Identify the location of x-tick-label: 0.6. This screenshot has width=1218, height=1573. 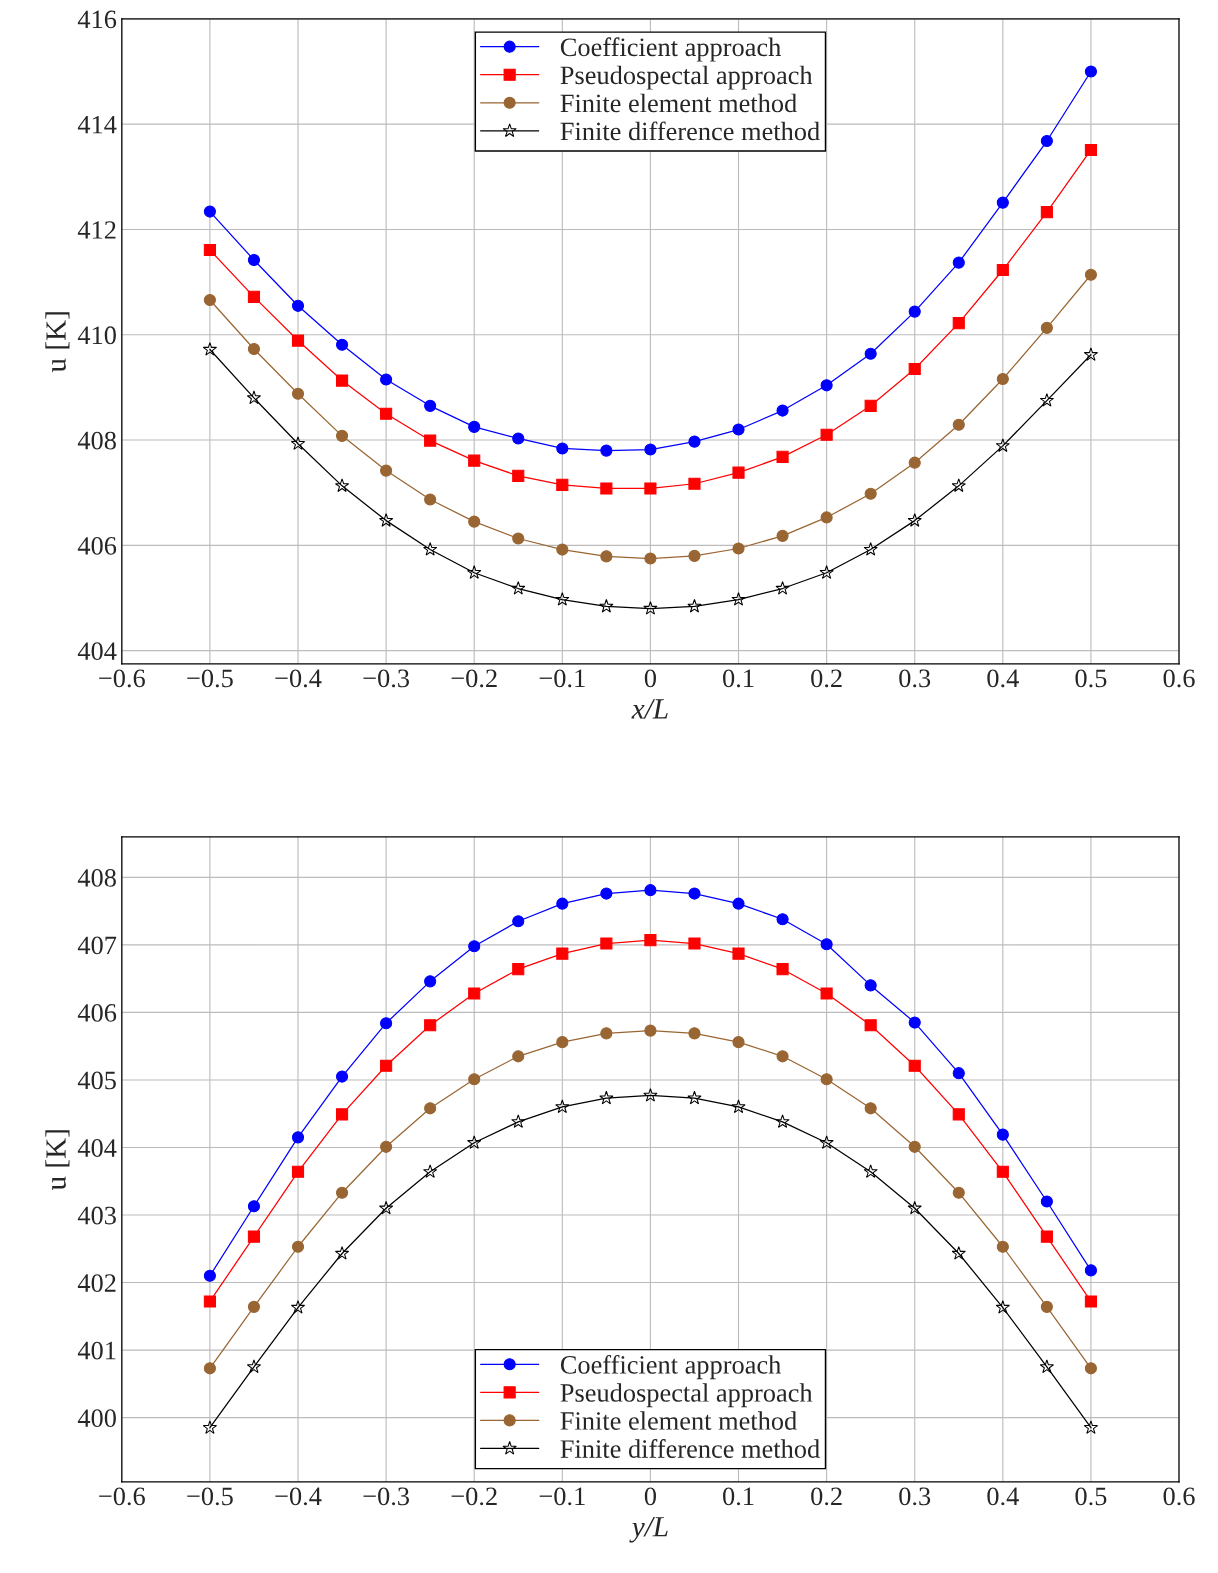
(1179, 678).